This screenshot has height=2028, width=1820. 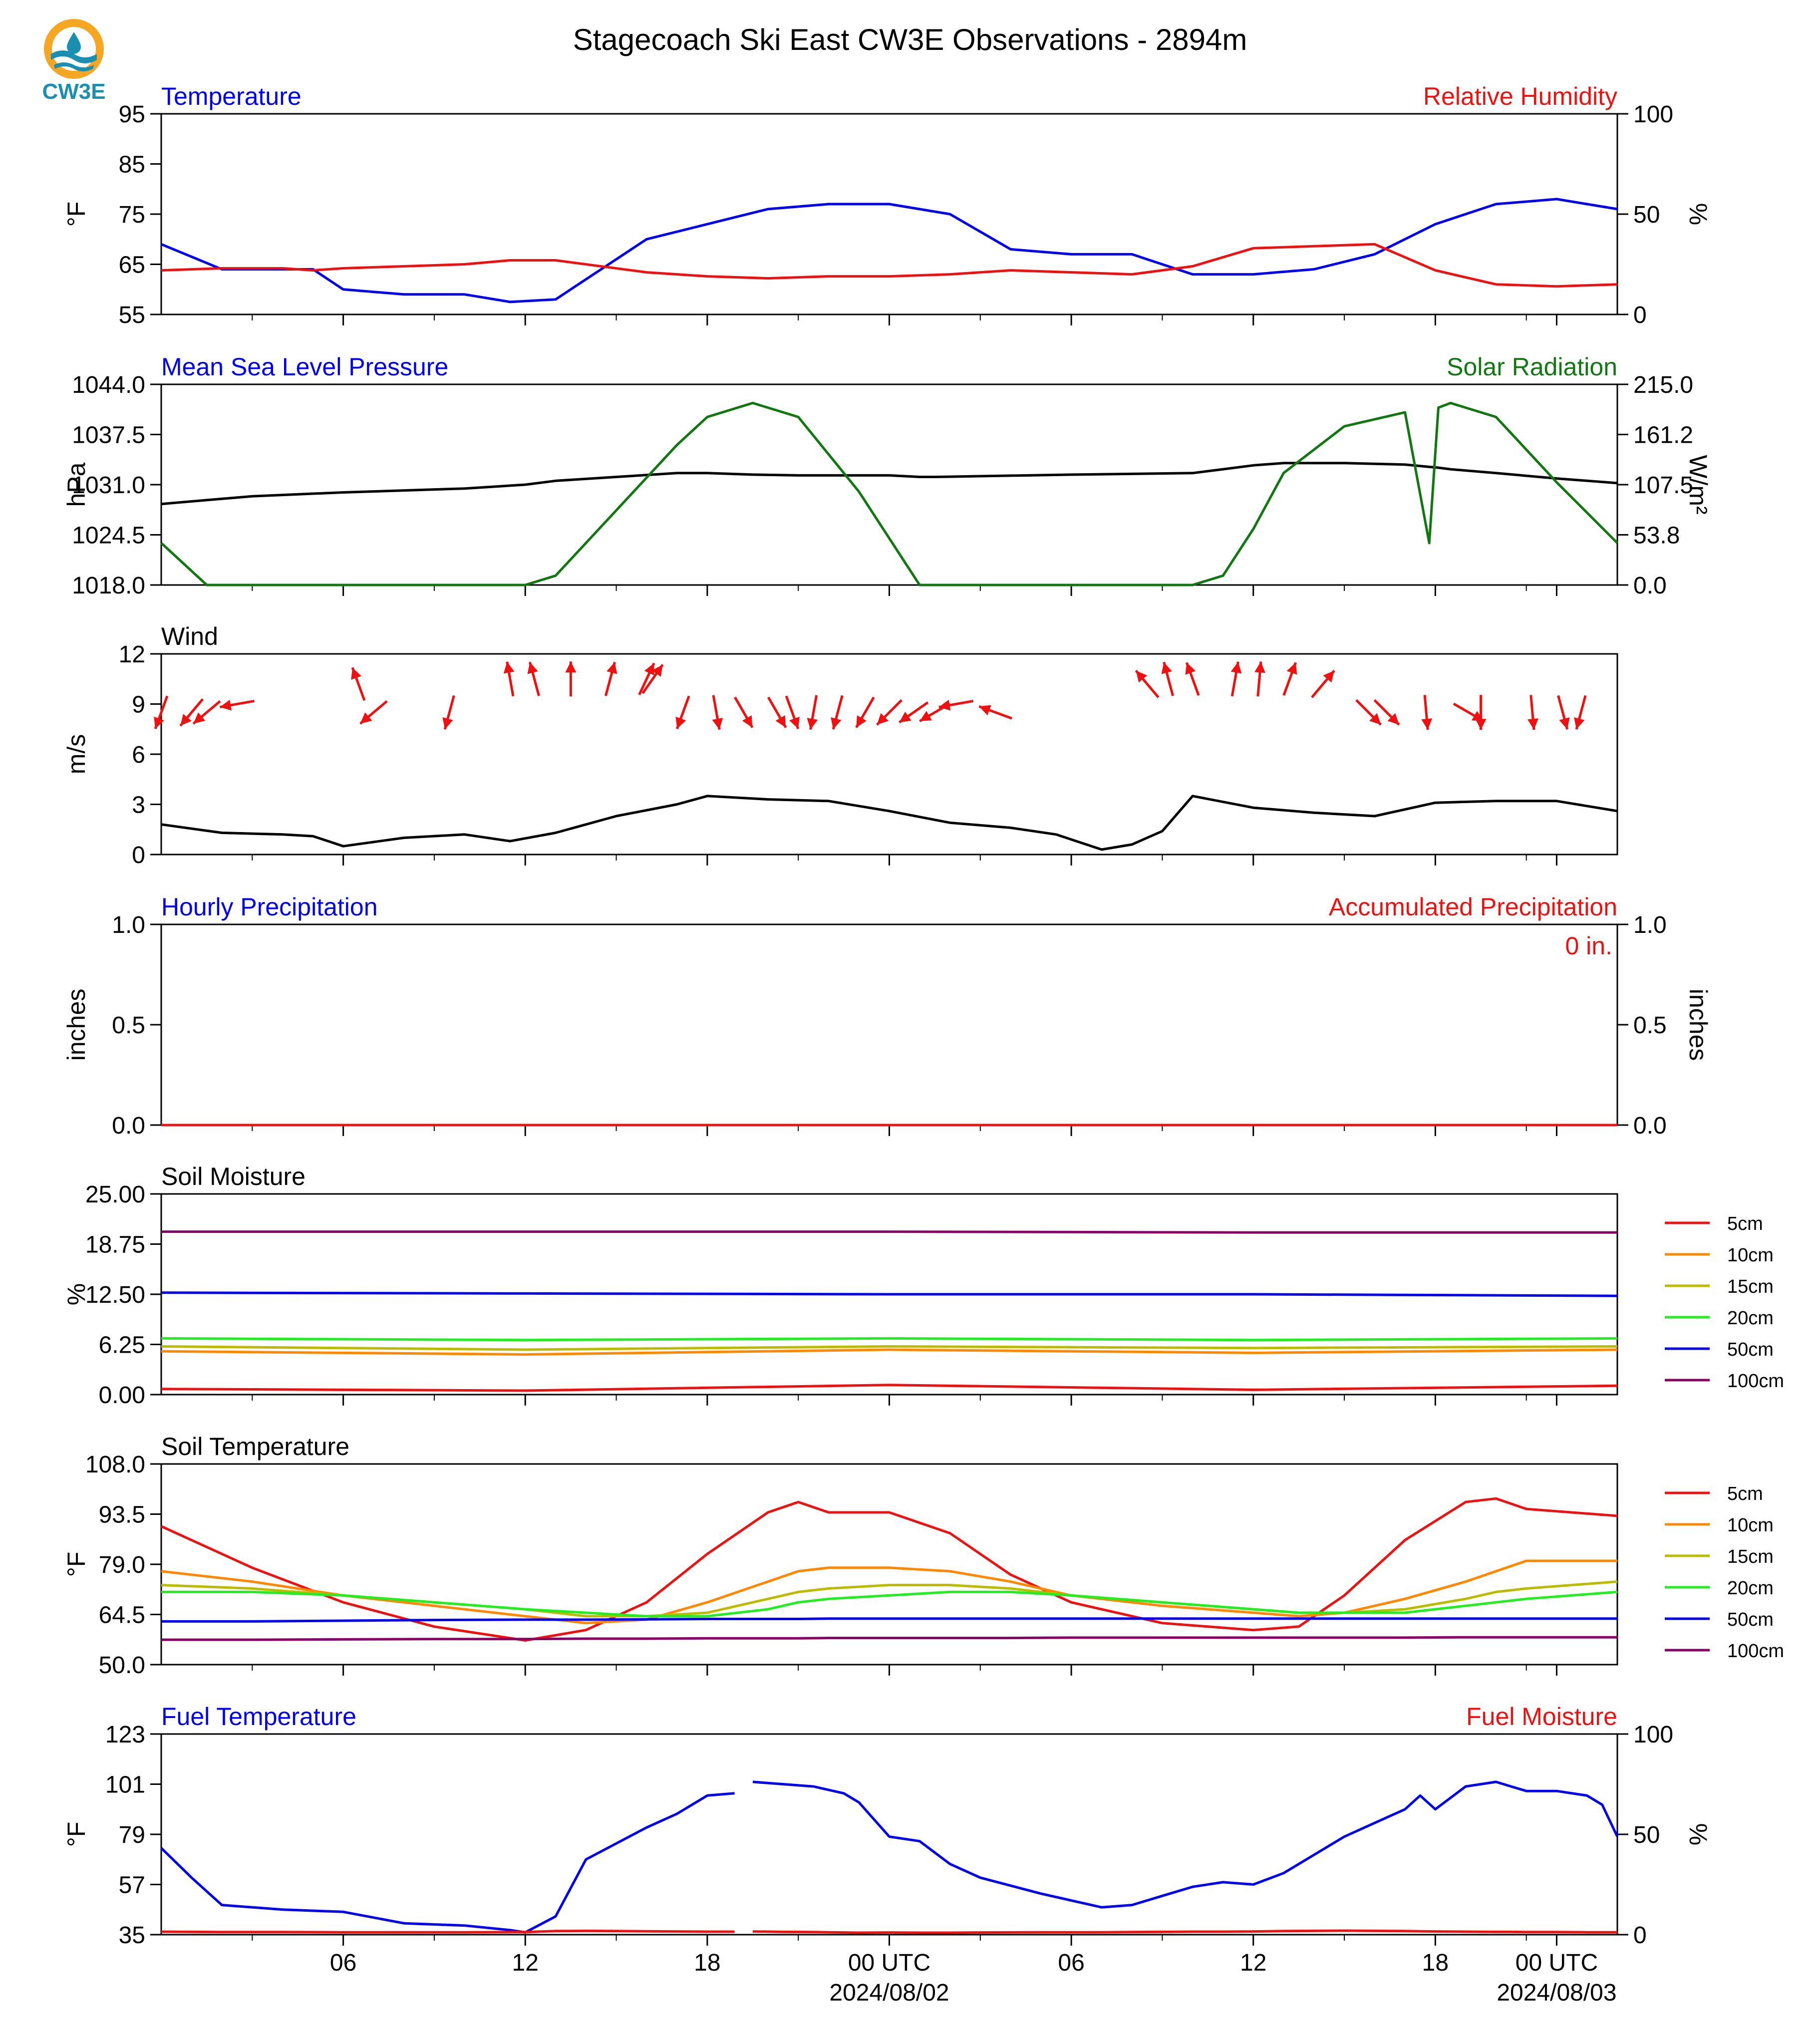 What do you see at coordinates (76, 484) in the screenshot?
I see `y-axis-label: hPa` at bounding box center [76, 484].